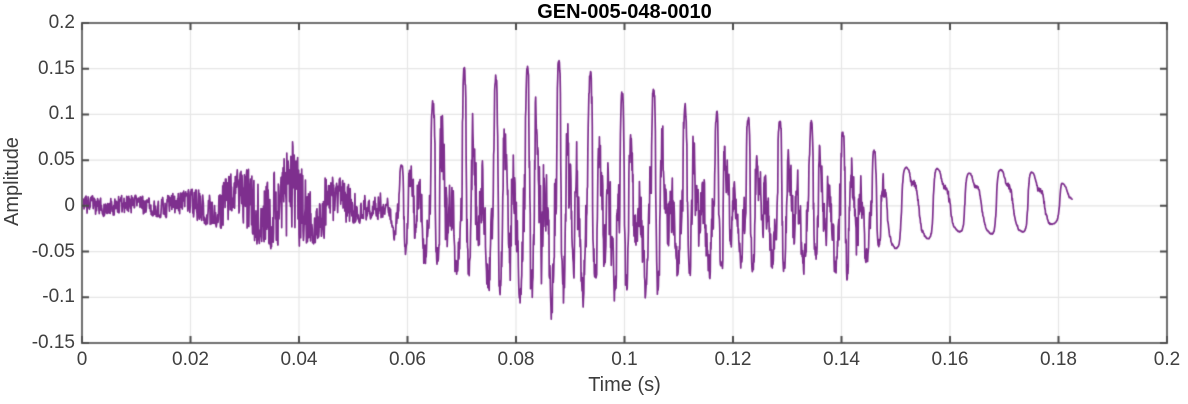 The width and height of the screenshot is (1188, 404). What do you see at coordinates (58, 297) in the screenshot?
I see `y-tick-label: -0.1` at bounding box center [58, 297].